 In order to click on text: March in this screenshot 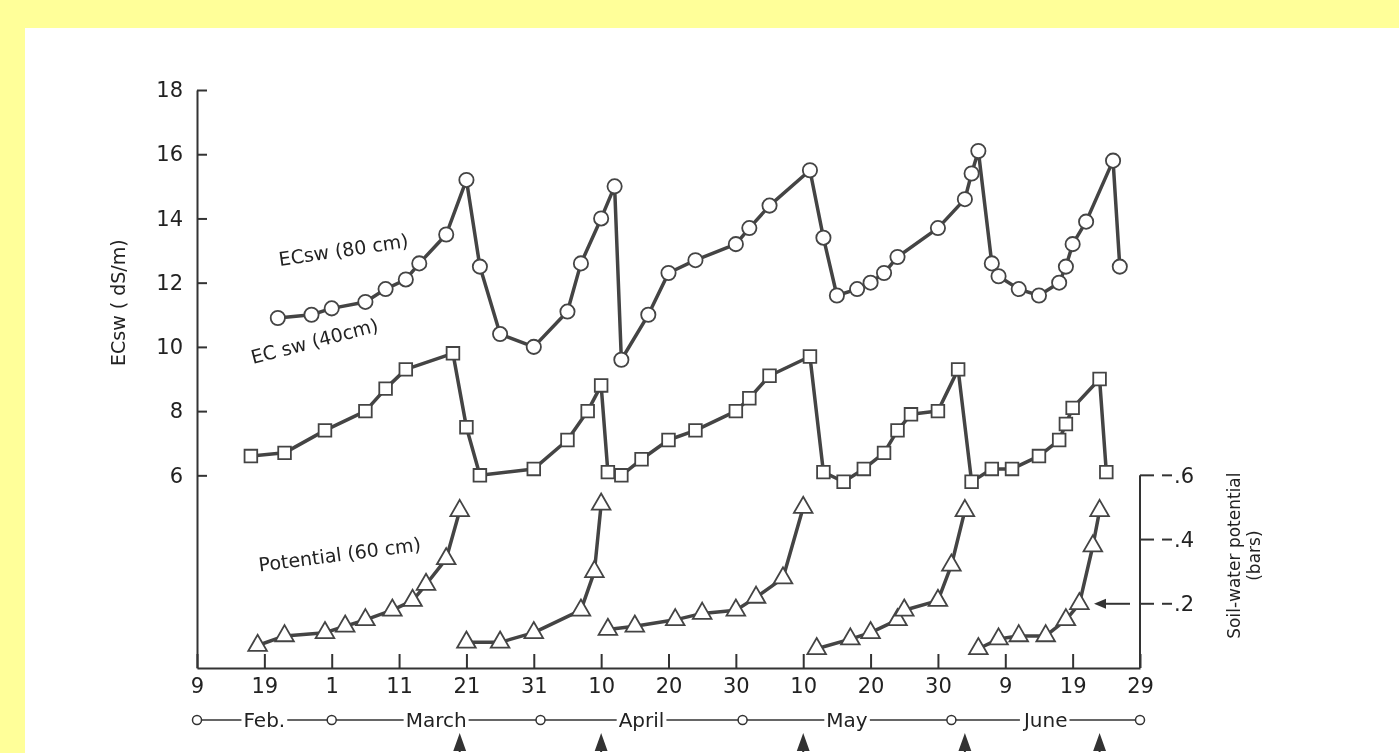, I will do `click(436, 720)`.